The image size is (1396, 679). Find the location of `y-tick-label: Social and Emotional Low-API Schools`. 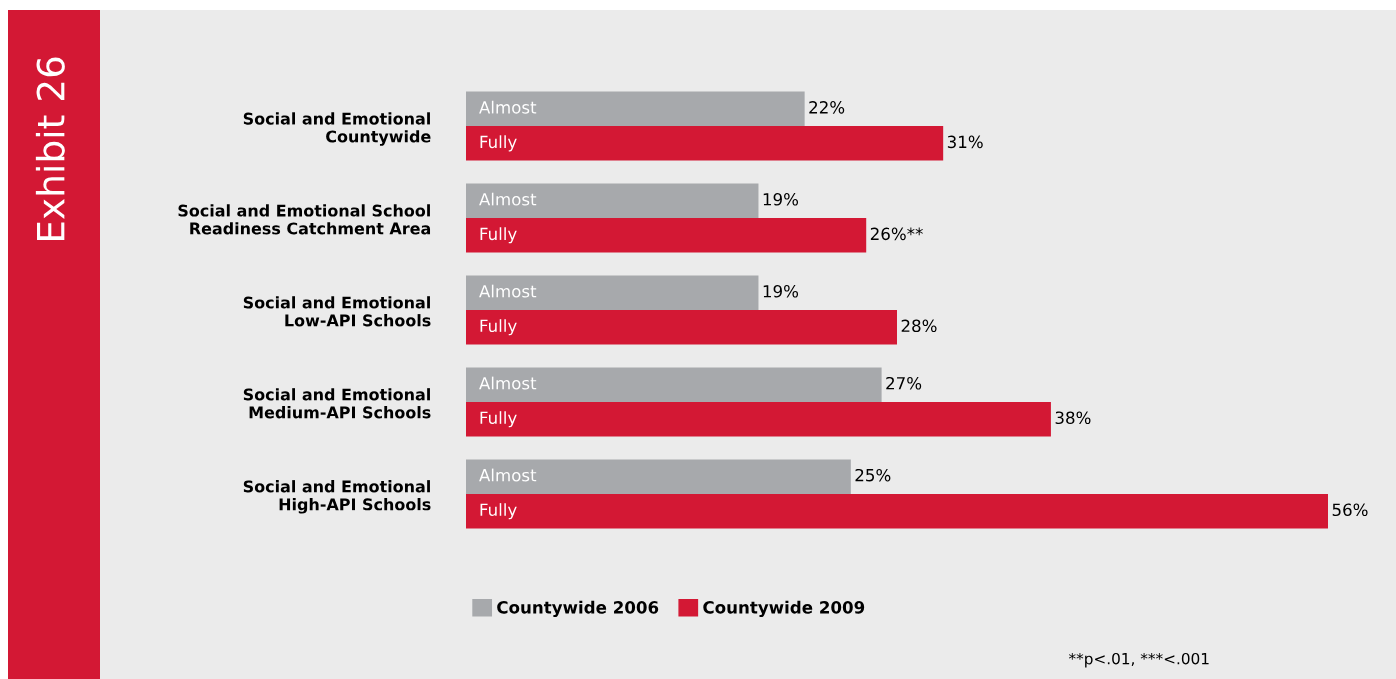

y-tick-label: Social and Emotional Low-API Schools is located at coordinates (337, 311).